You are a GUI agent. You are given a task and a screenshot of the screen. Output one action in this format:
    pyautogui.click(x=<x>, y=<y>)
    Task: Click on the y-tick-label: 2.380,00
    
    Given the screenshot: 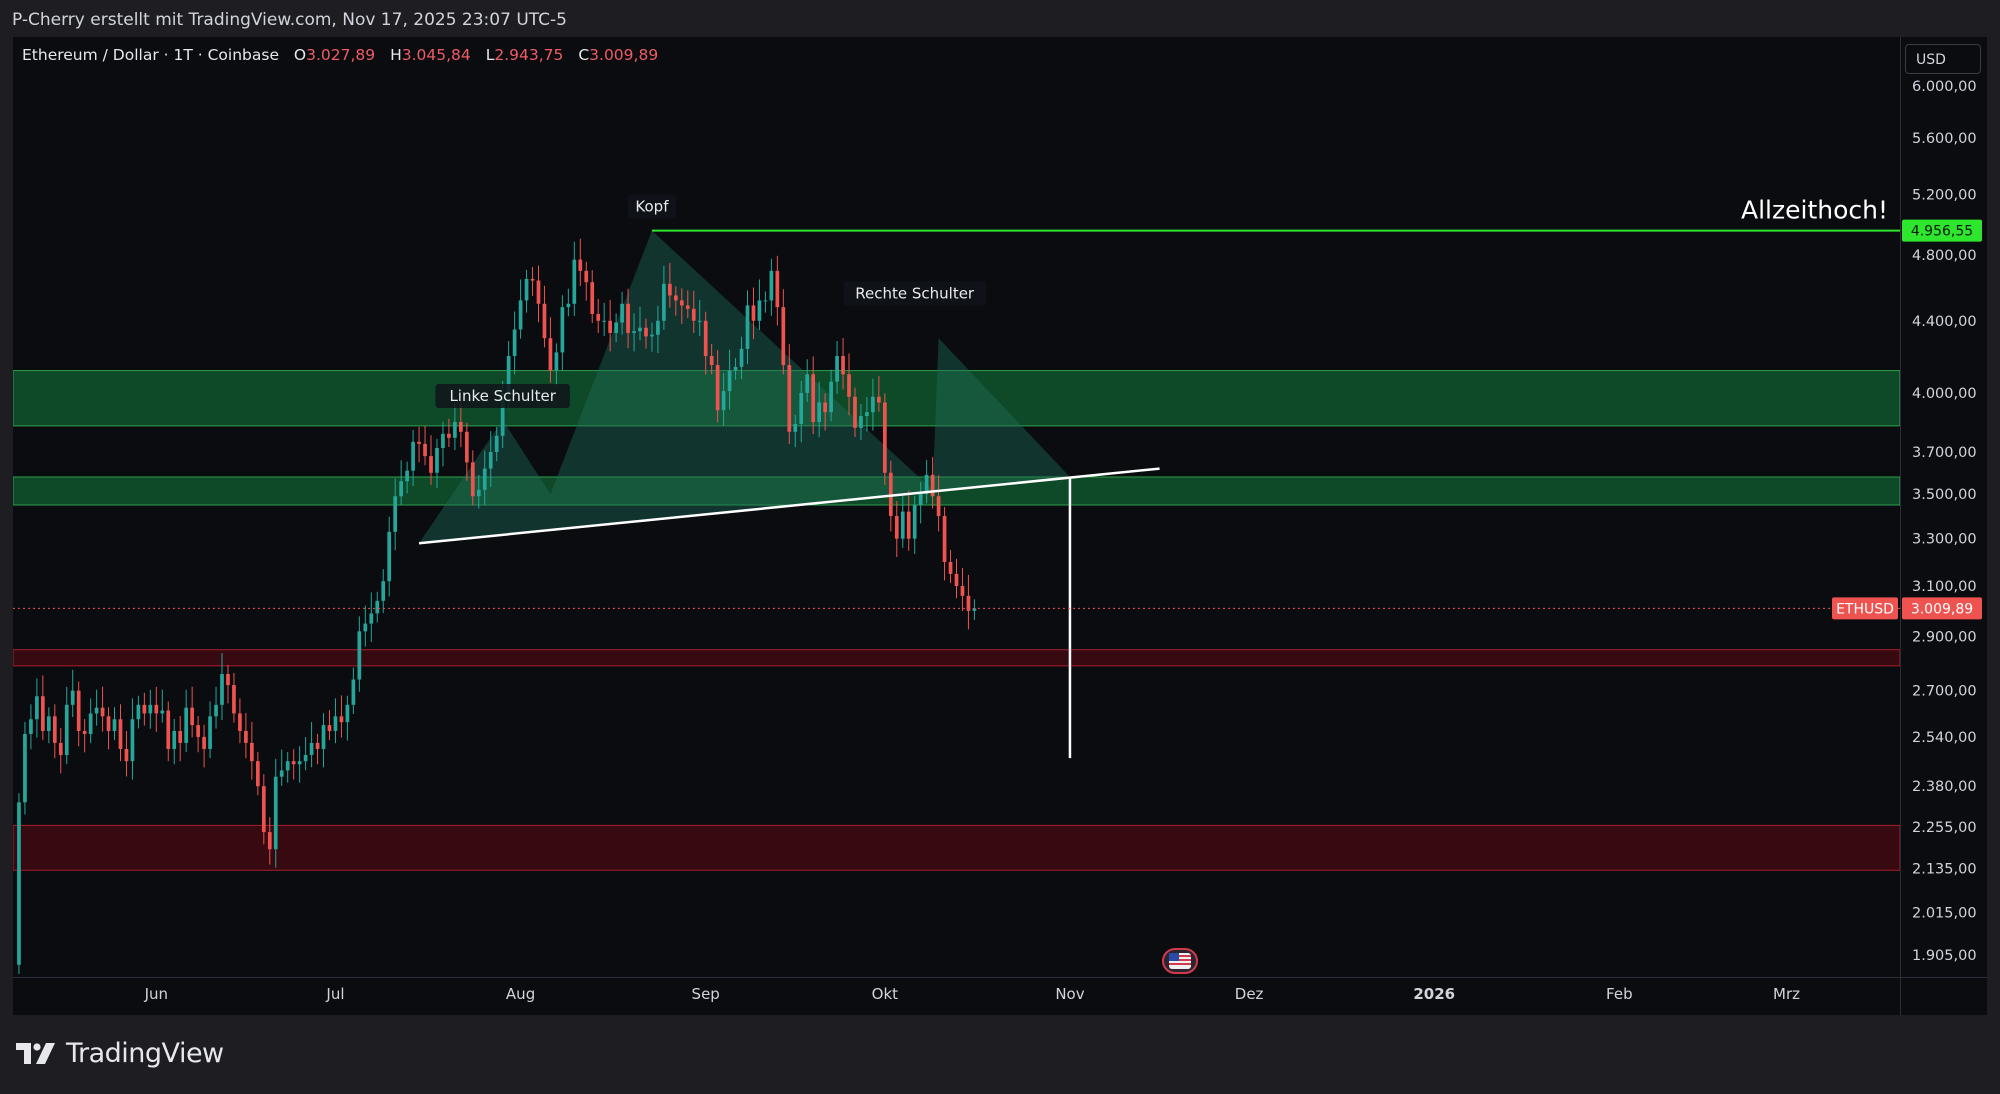 What is the action you would take?
    pyautogui.click(x=1944, y=787)
    